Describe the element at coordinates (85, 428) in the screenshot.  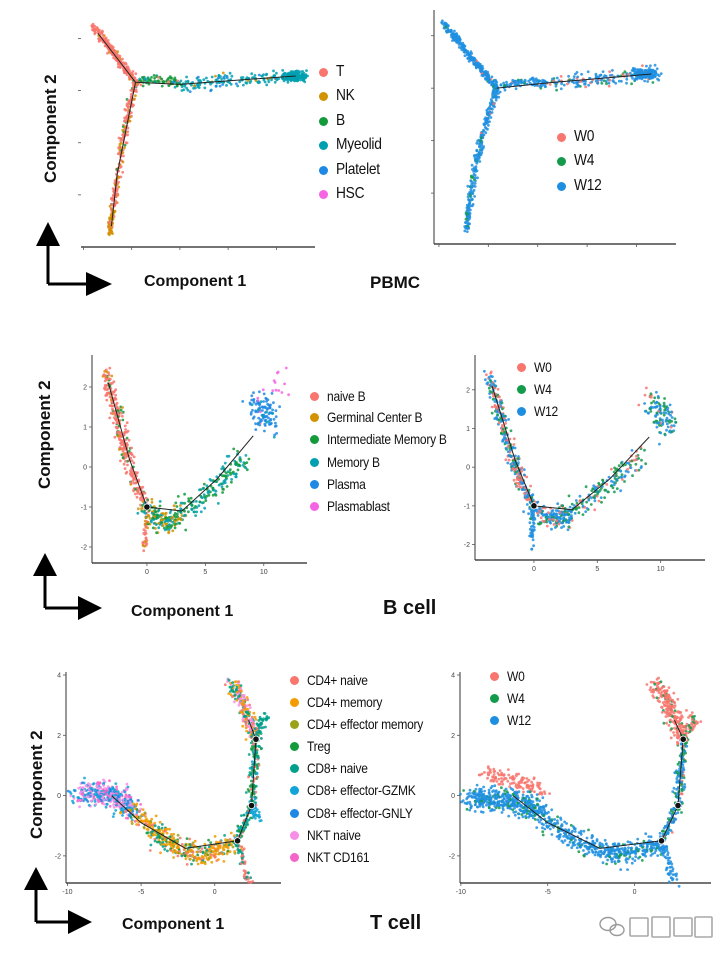
I see `y-tick-label: 1` at that location.